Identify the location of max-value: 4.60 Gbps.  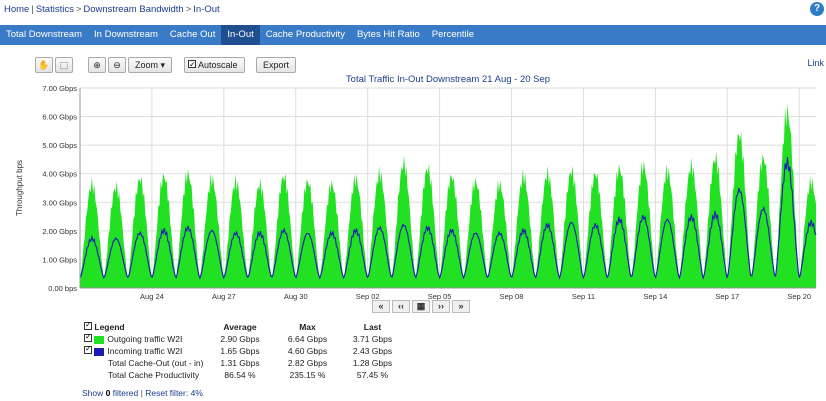
(307, 351).